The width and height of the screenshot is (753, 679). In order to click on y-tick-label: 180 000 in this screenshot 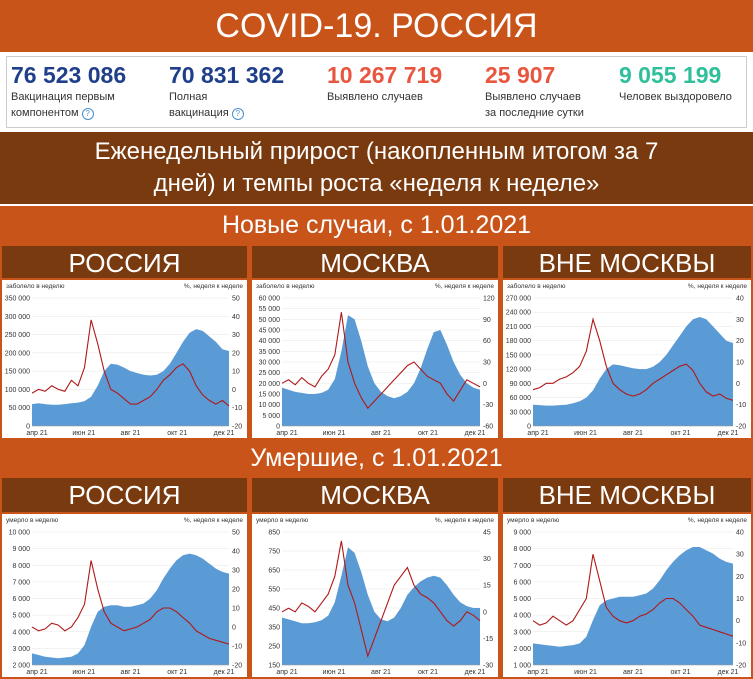, I will do `click(518, 341)`.